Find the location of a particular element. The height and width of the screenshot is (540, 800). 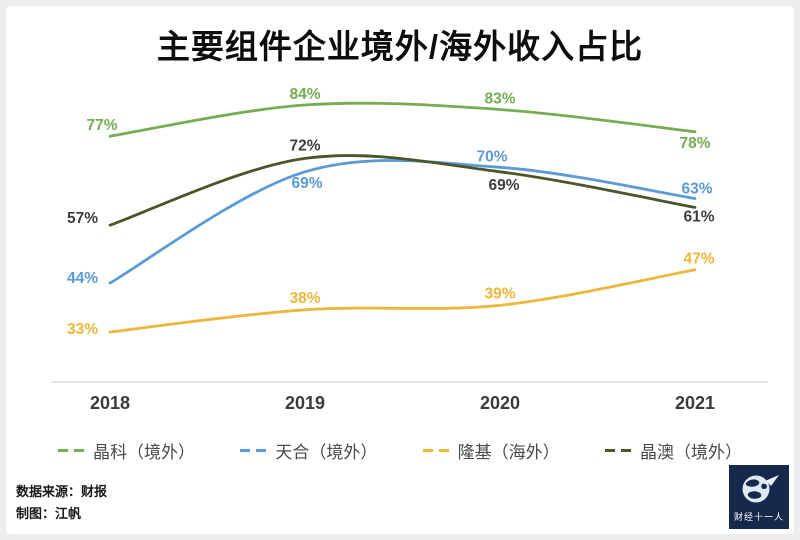

data-label: 78% is located at coordinates (694, 143).